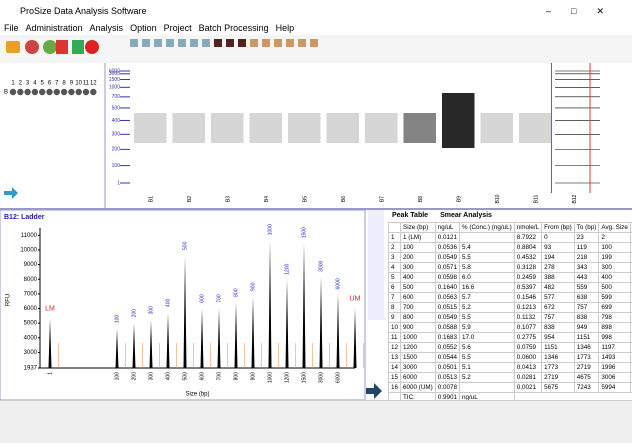 This screenshot has width=632, height=443. Describe the element at coordinates (586, 228) in the screenshot. I see `header-cell: To (bp)` at that location.